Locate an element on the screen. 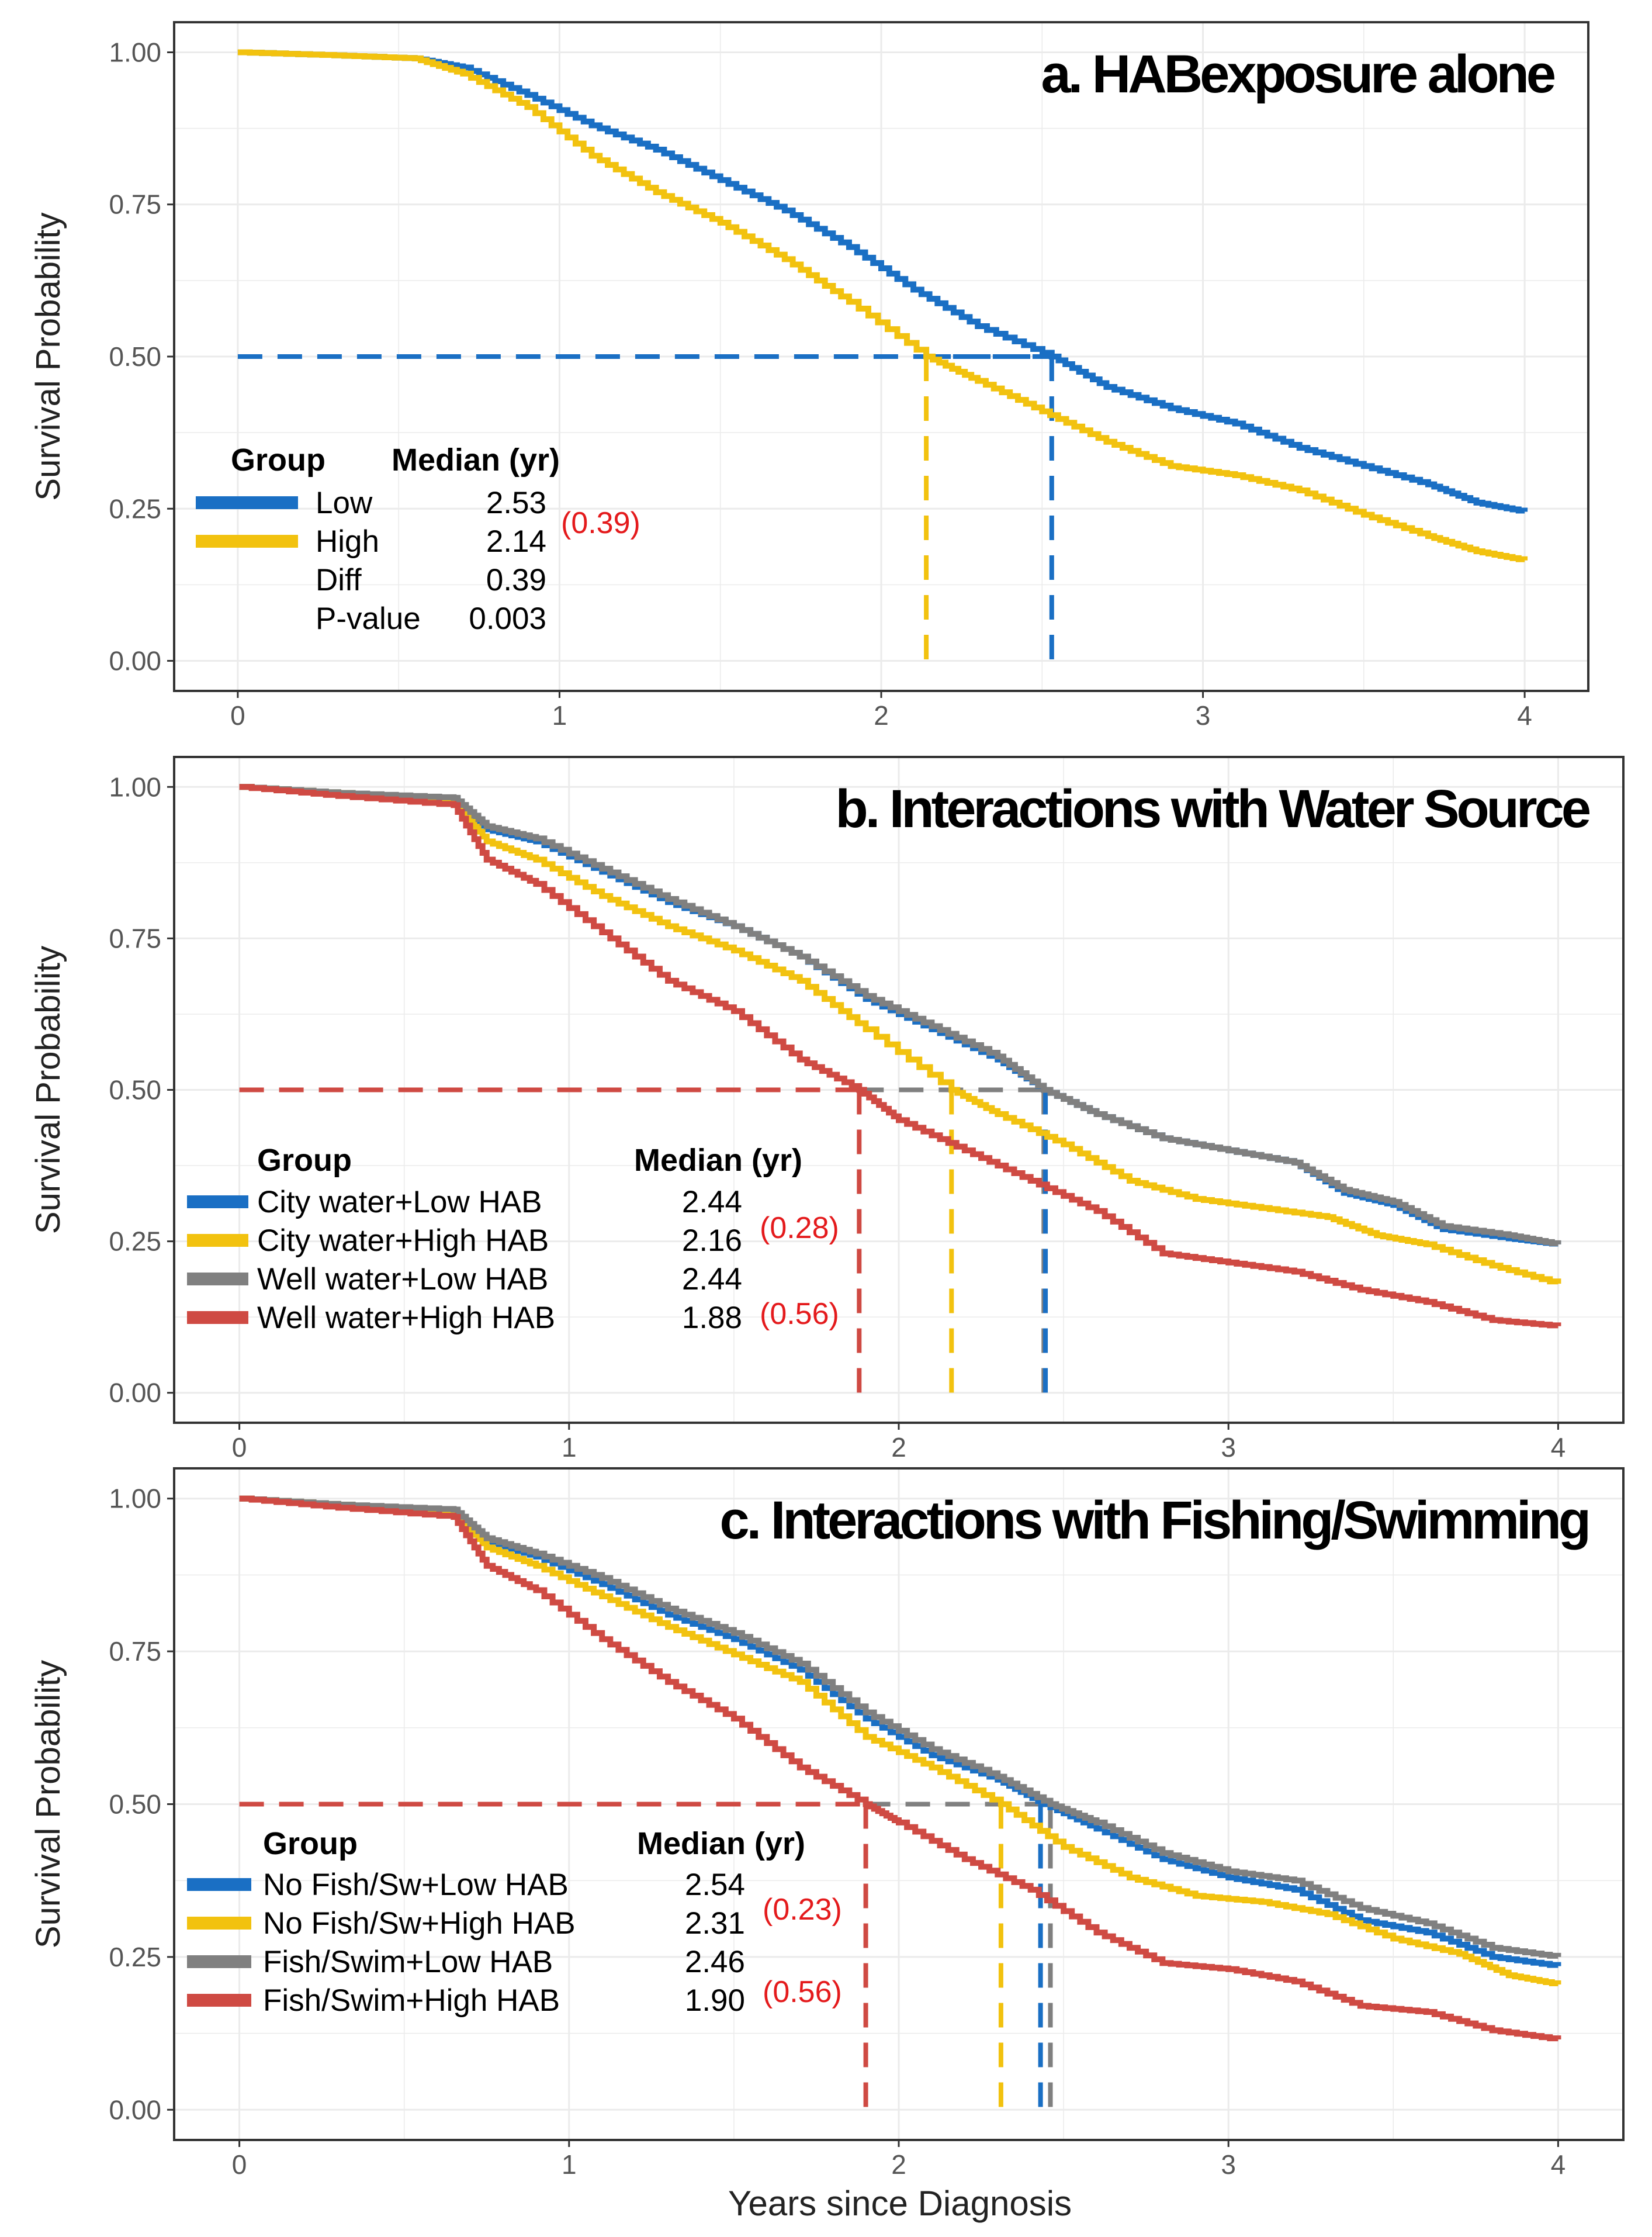 The image size is (1652, 2237). x-axis-title: Years since Diagnosis is located at coordinates (900, 2203).